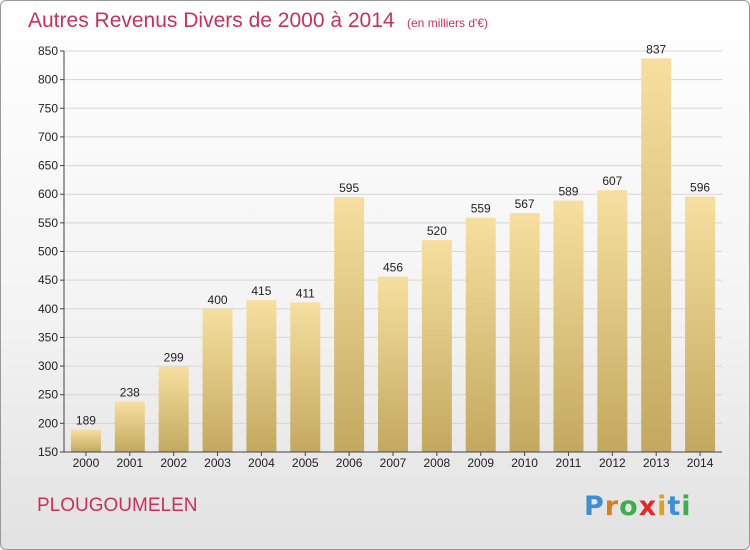 This screenshot has height=550, width=750. What do you see at coordinates (700, 463) in the screenshot?
I see `x-tick-label-2014: 2014` at bounding box center [700, 463].